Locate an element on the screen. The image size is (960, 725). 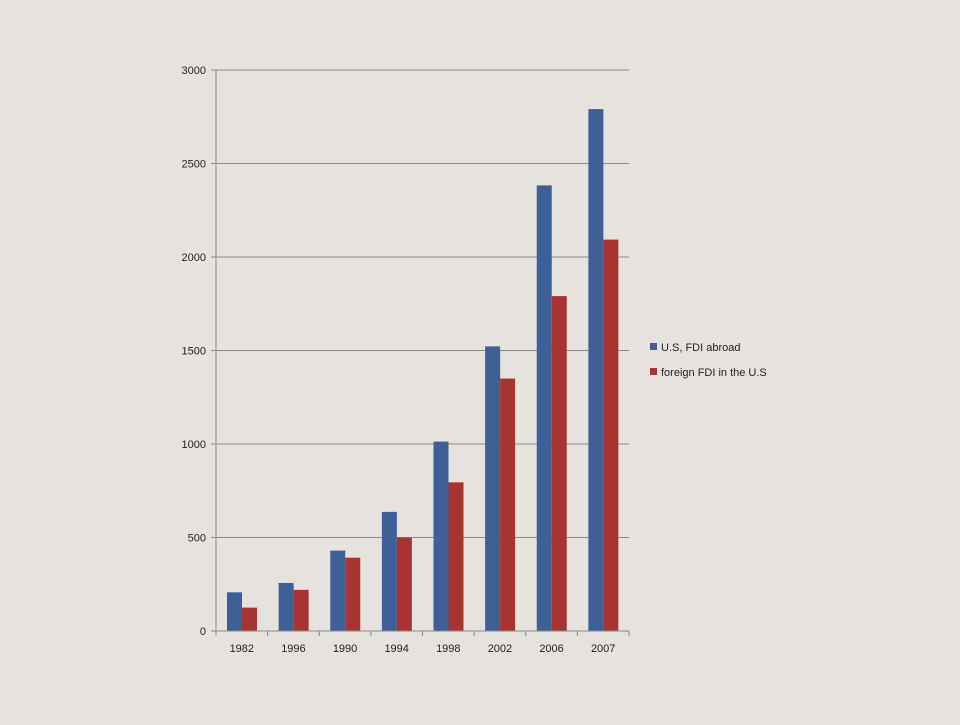
bar-foreign-fdi-in-us-1990 is located at coordinates (353, 594).